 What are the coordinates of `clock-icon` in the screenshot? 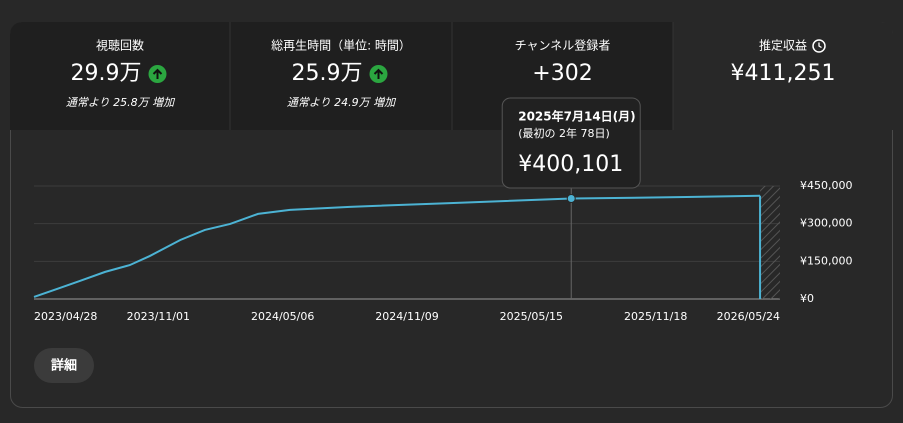 It's located at (819, 46).